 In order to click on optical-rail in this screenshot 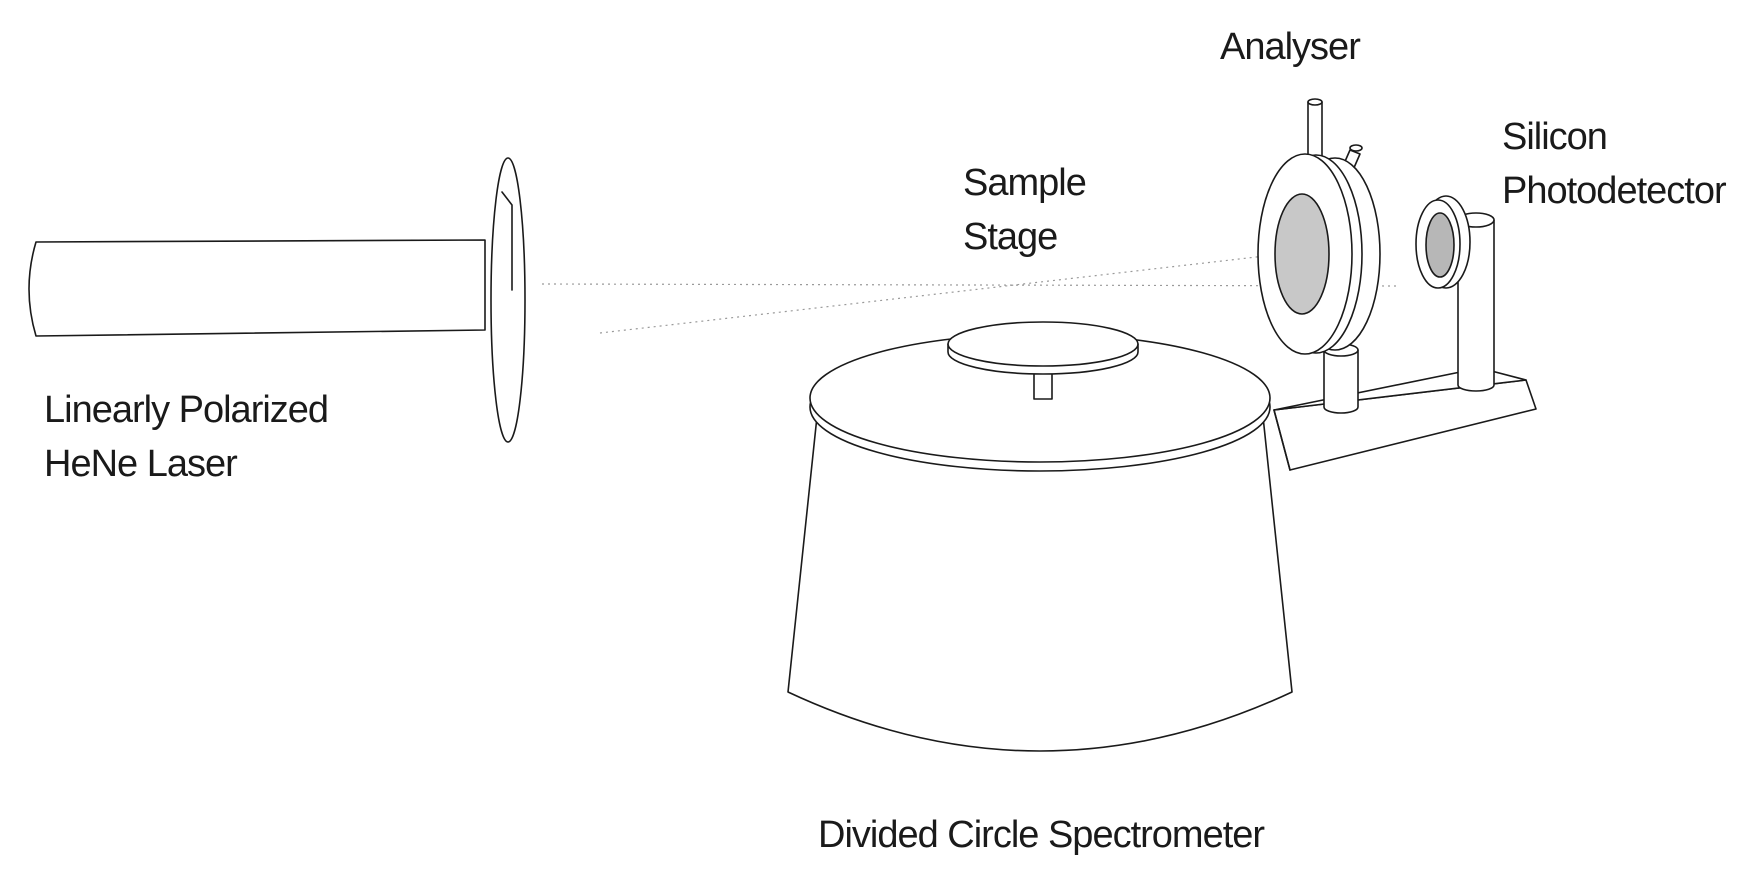, I will do `click(1405, 419)`.